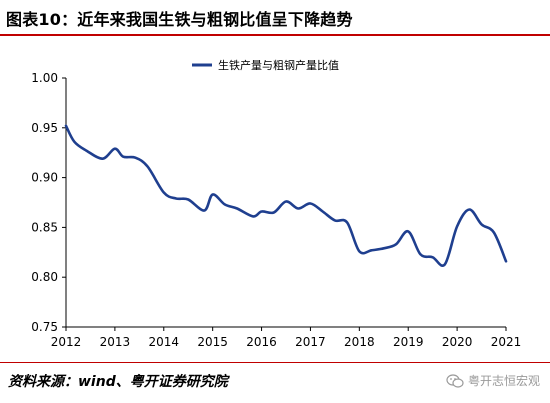 This screenshot has height=403, width=550. I want to click on watermark-text: 粤开志恒宏观, so click(503, 381).